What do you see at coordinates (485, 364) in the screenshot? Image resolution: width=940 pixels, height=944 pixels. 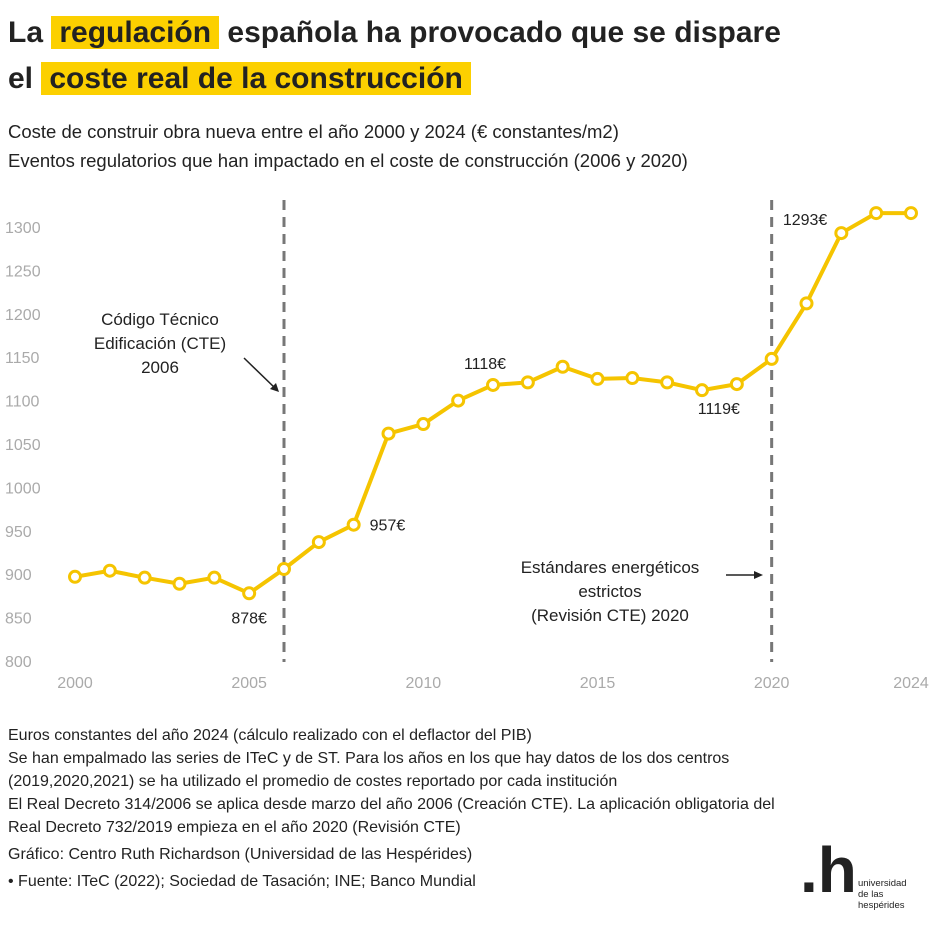 I see `data-label: 1118€` at bounding box center [485, 364].